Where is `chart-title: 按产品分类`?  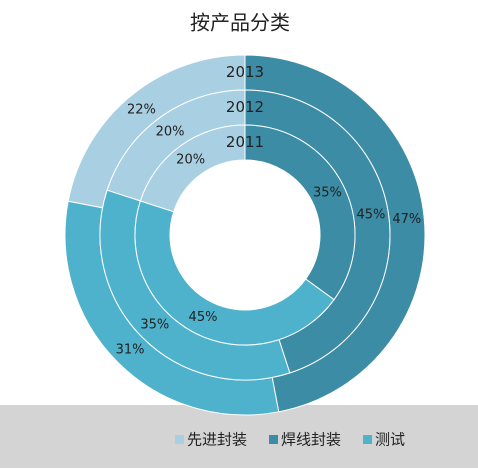 chart-title: 按产品分类 is located at coordinates (240, 23).